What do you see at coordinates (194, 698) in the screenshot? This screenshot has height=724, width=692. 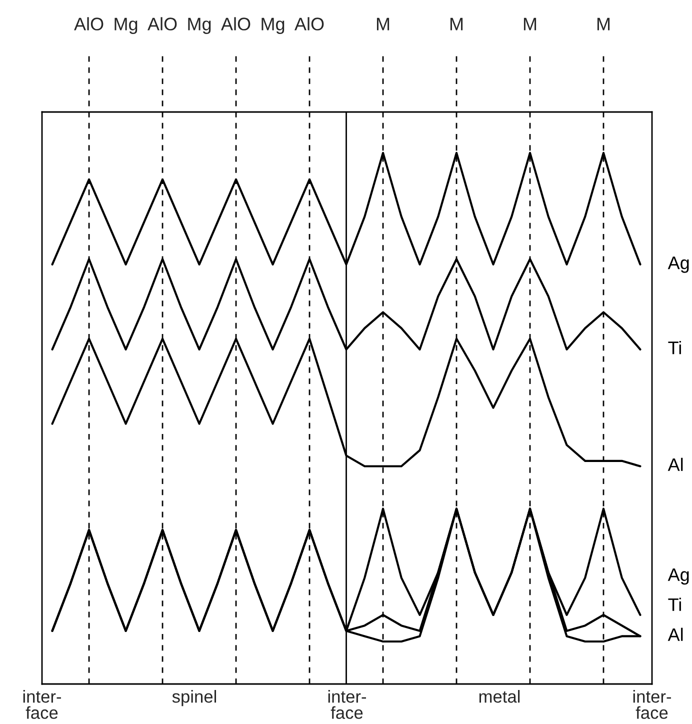 I see `text: spinel` at bounding box center [194, 698].